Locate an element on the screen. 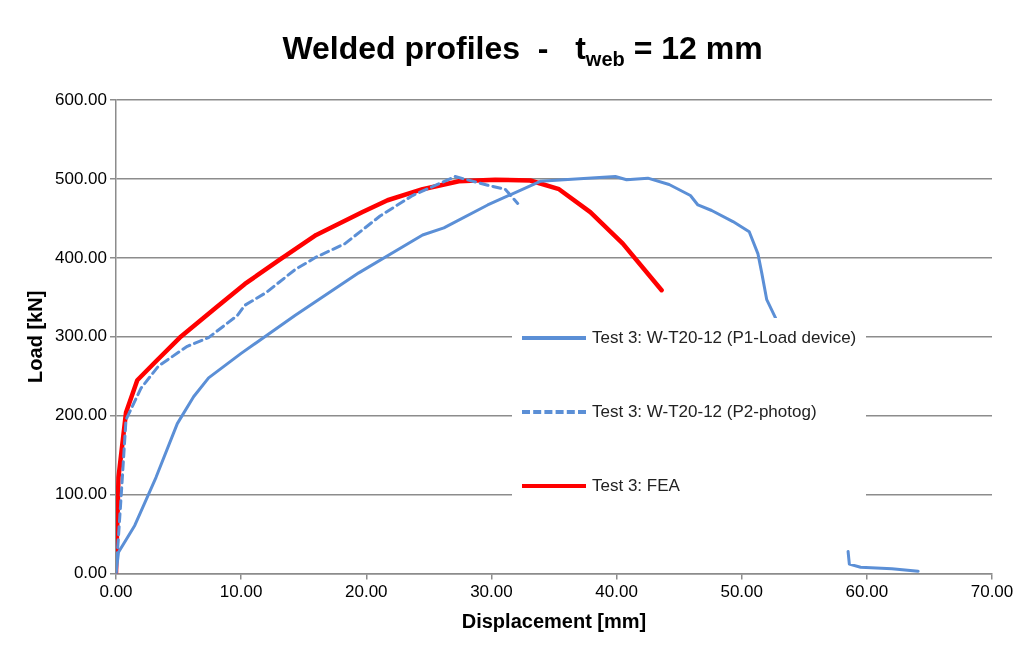 This screenshot has height=663, width=1030. x-axis-title: Displacement [mm] is located at coordinates (554, 620).